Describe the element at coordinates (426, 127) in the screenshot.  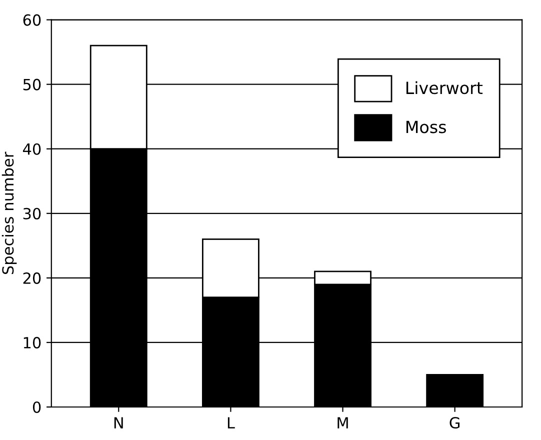
I see `legend-label: Moss` at that location.